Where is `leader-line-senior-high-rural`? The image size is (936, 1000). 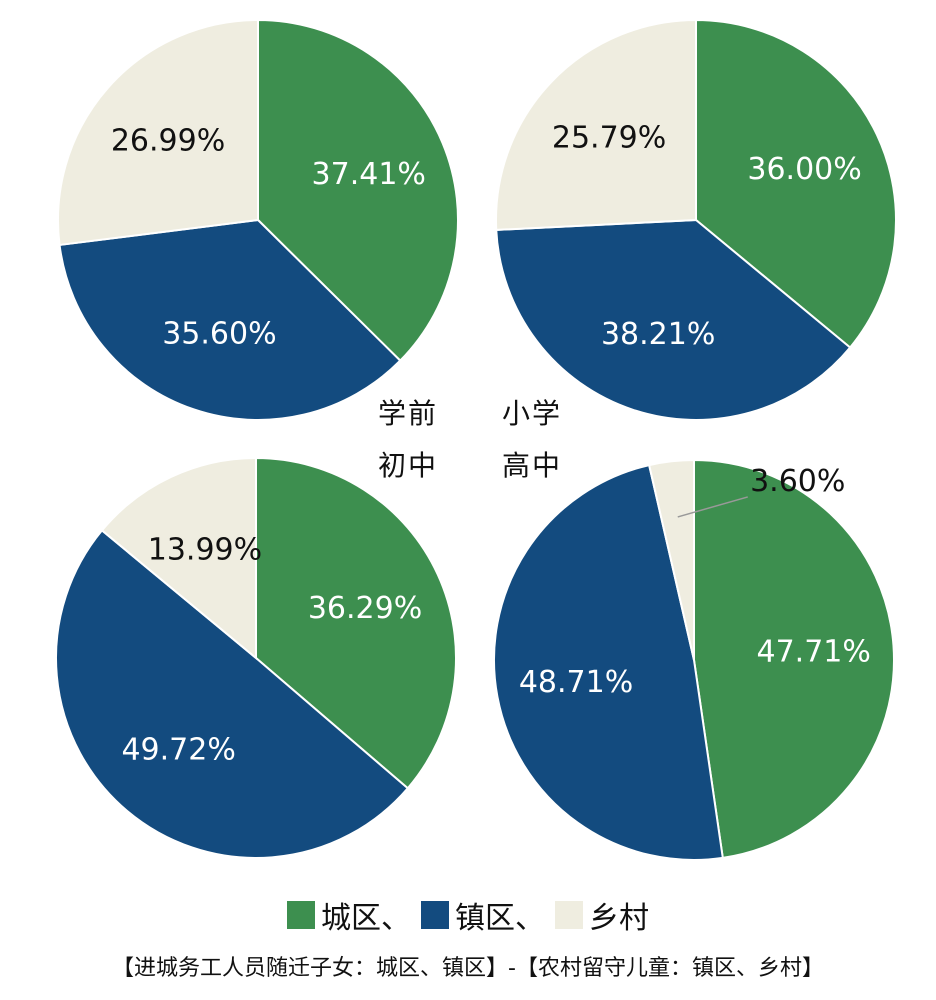
leader-line-senior-high-rural is located at coordinates (712, 507).